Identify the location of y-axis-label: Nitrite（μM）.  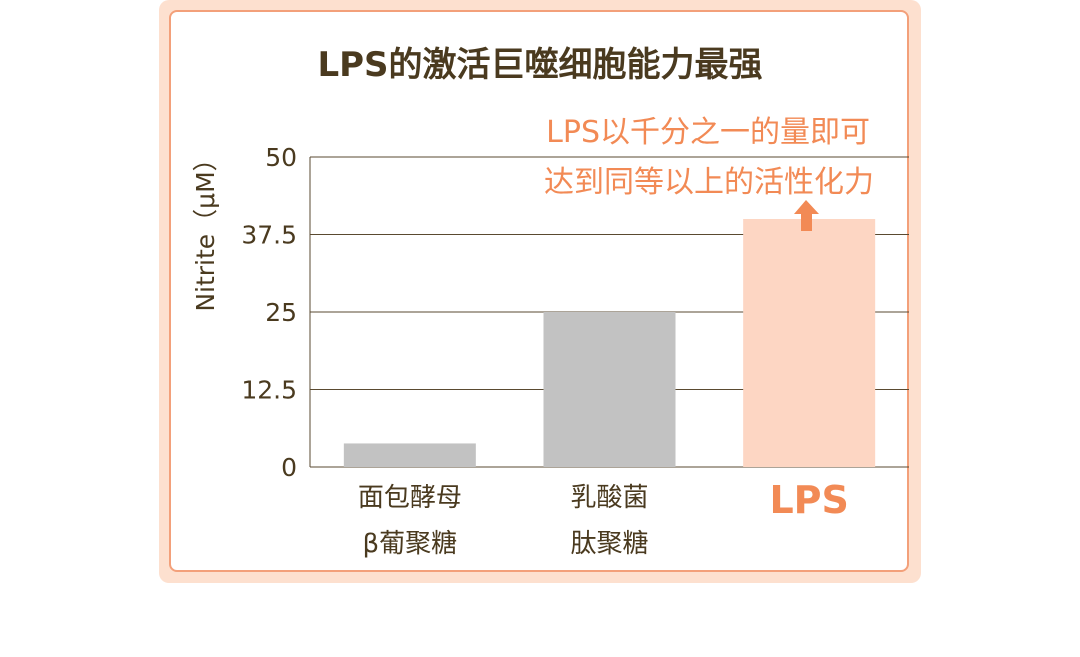
(205, 228).